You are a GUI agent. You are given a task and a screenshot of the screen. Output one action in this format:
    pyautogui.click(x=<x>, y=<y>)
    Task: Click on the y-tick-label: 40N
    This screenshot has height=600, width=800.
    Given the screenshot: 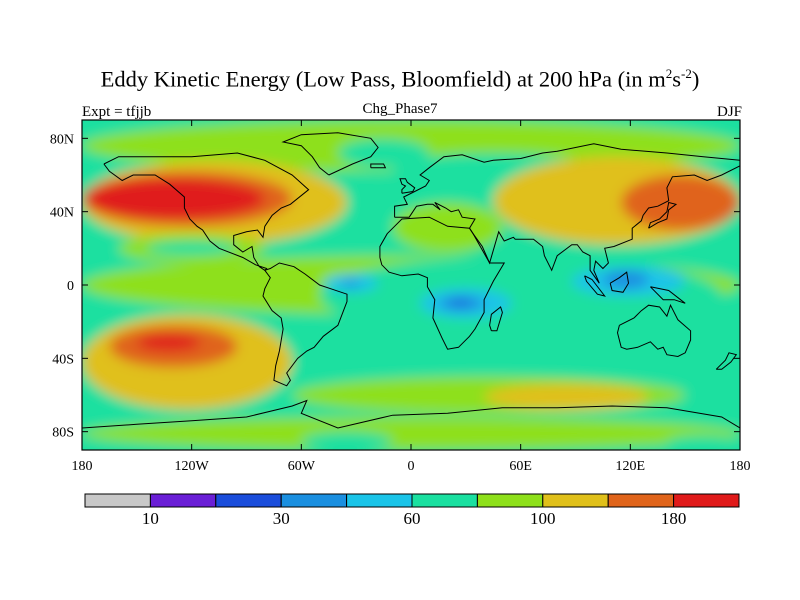 What is the action you would take?
    pyautogui.click(x=62, y=213)
    